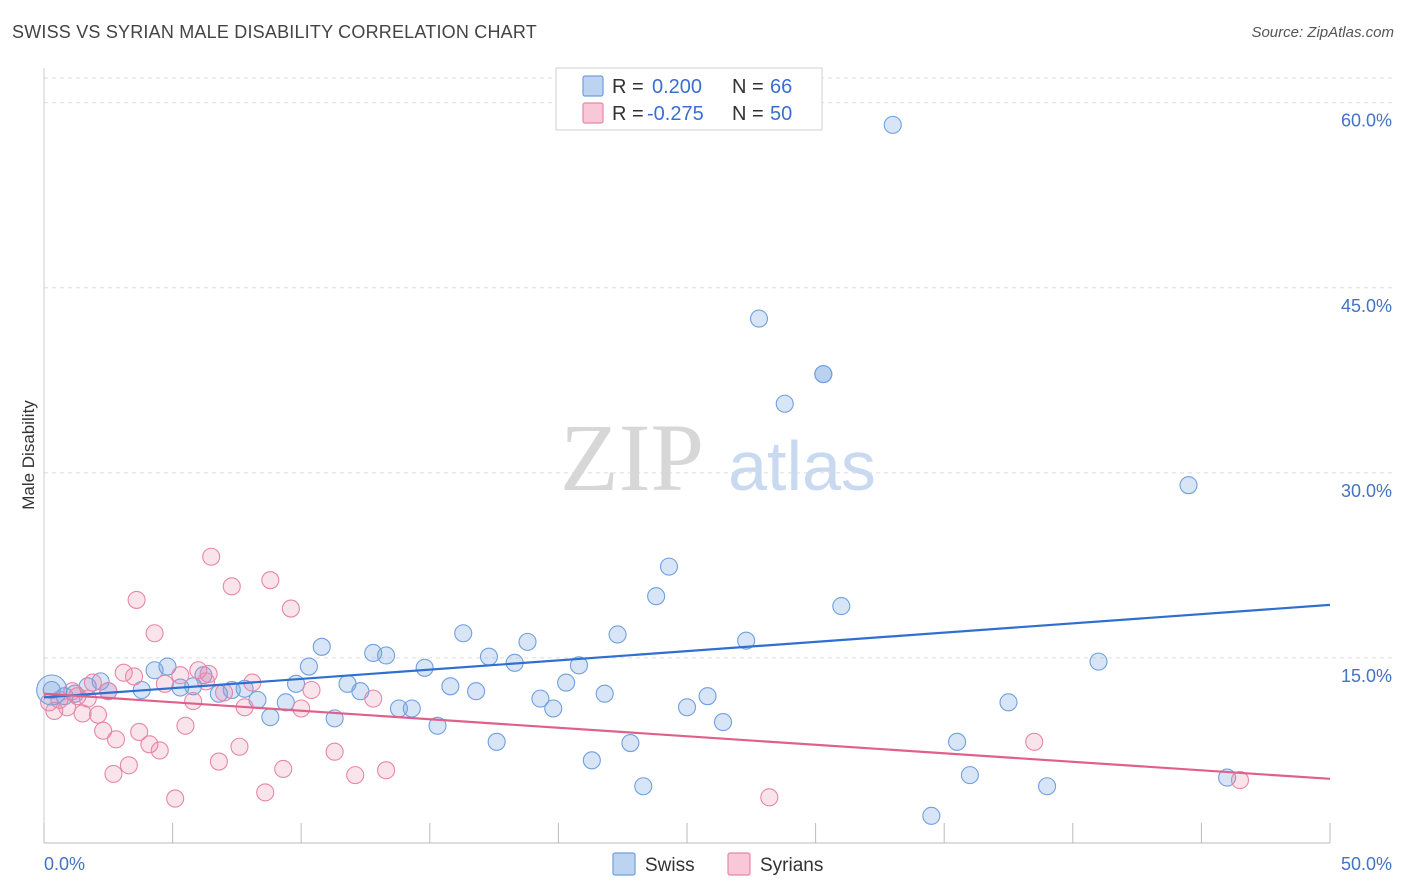  Describe the element at coordinates (689, 99) in the screenshot. I see `legend: R = 0.200 N = 66 R = -0.275 N = 50` at that location.